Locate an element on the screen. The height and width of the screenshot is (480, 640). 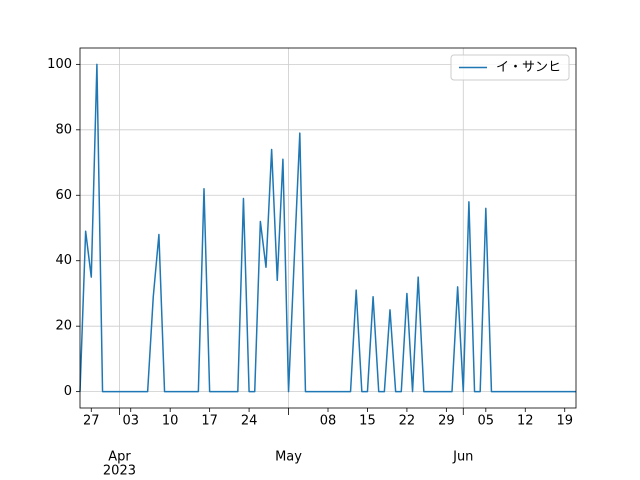
x-tick-label: 15 is located at coordinates (367, 421).